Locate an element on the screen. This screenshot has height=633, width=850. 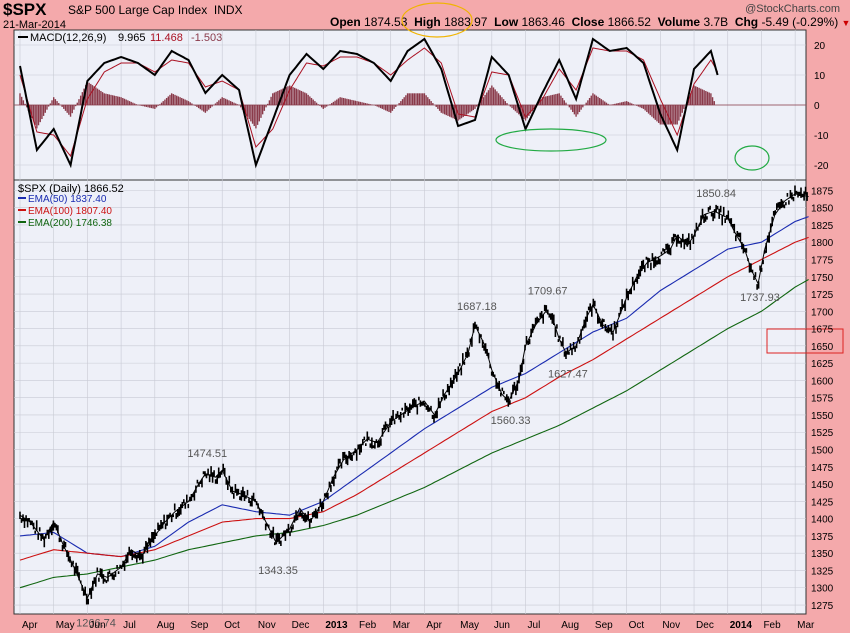
price-y-tick-label: 1375 is located at coordinates (822, 537).